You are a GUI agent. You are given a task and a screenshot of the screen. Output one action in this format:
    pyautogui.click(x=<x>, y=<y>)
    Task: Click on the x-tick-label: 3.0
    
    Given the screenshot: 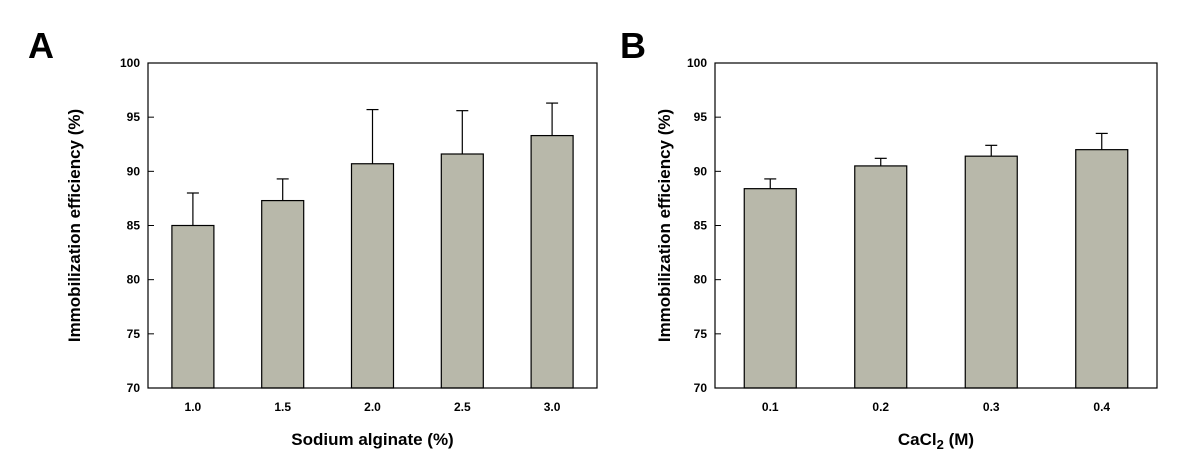 What is the action you would take?
    pyautogui.click(x=552, y=407)
    